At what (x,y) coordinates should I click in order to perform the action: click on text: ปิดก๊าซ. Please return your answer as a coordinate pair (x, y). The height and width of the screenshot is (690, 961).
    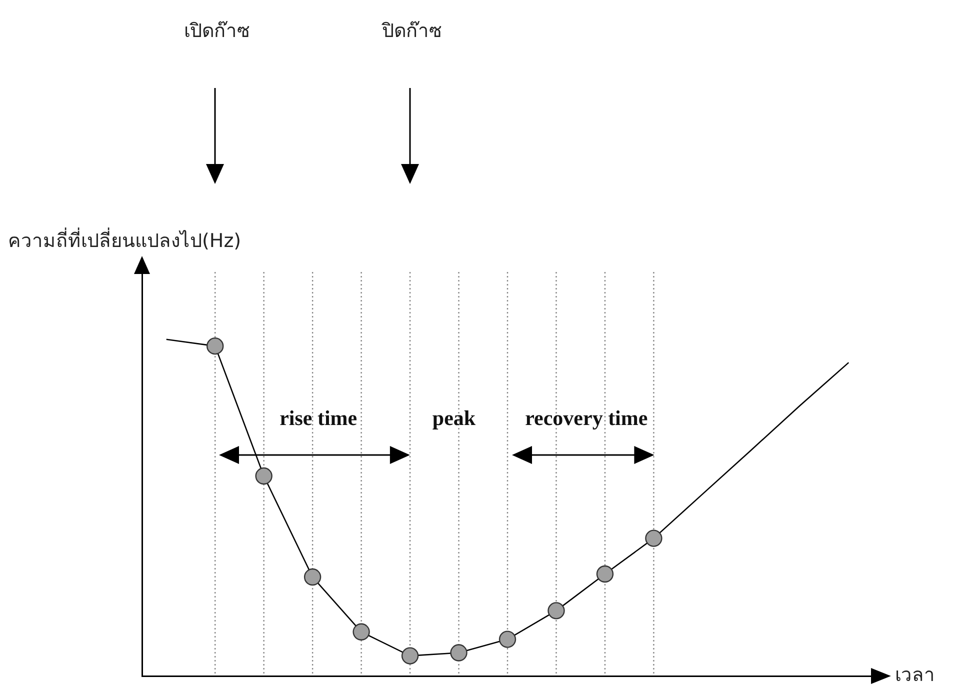
    Looking at the image, I should click on (412, 31).